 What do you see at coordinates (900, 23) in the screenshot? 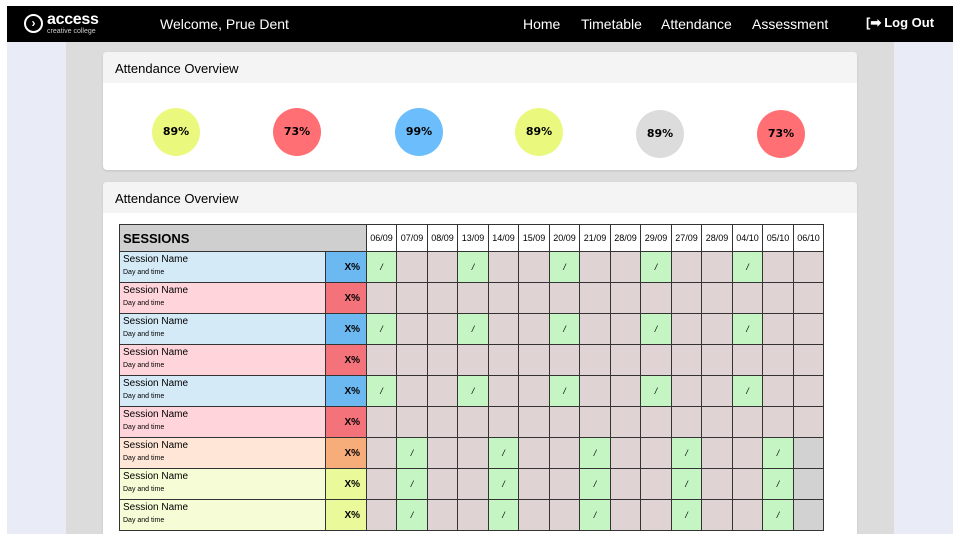
I see `logout-button: [➡ Log Out` at bounding box center [900, 23].